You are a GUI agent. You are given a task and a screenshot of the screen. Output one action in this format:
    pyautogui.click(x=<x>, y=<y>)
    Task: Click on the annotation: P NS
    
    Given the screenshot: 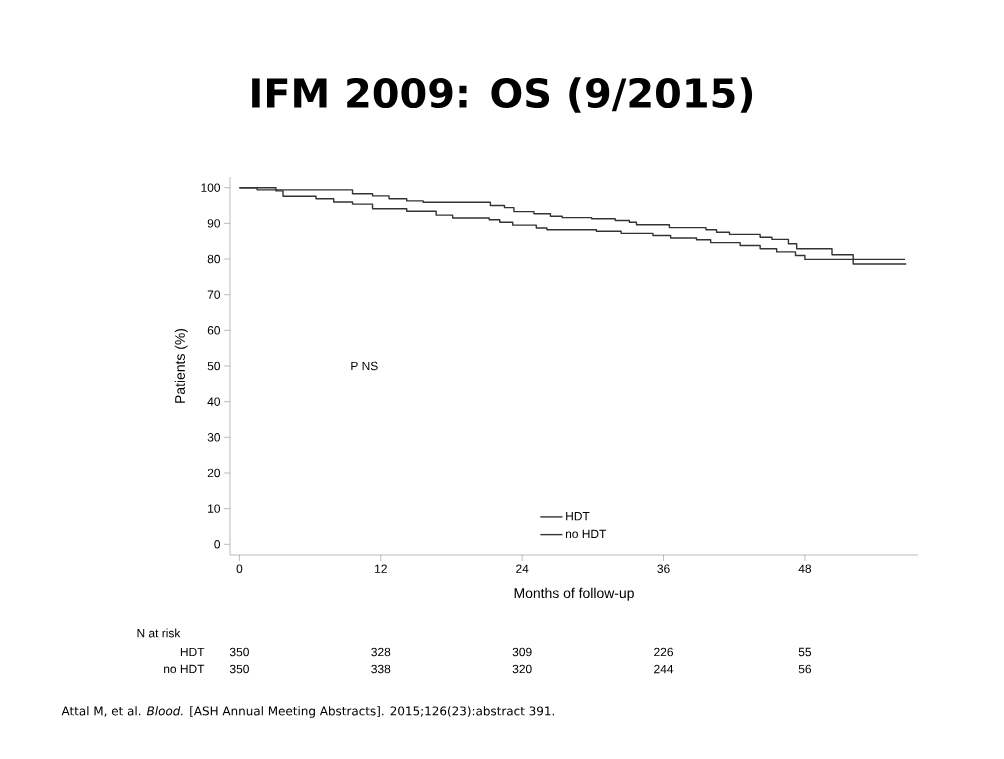 What is the action you would take?
    pyautogui.click(x=364, y=366)
    